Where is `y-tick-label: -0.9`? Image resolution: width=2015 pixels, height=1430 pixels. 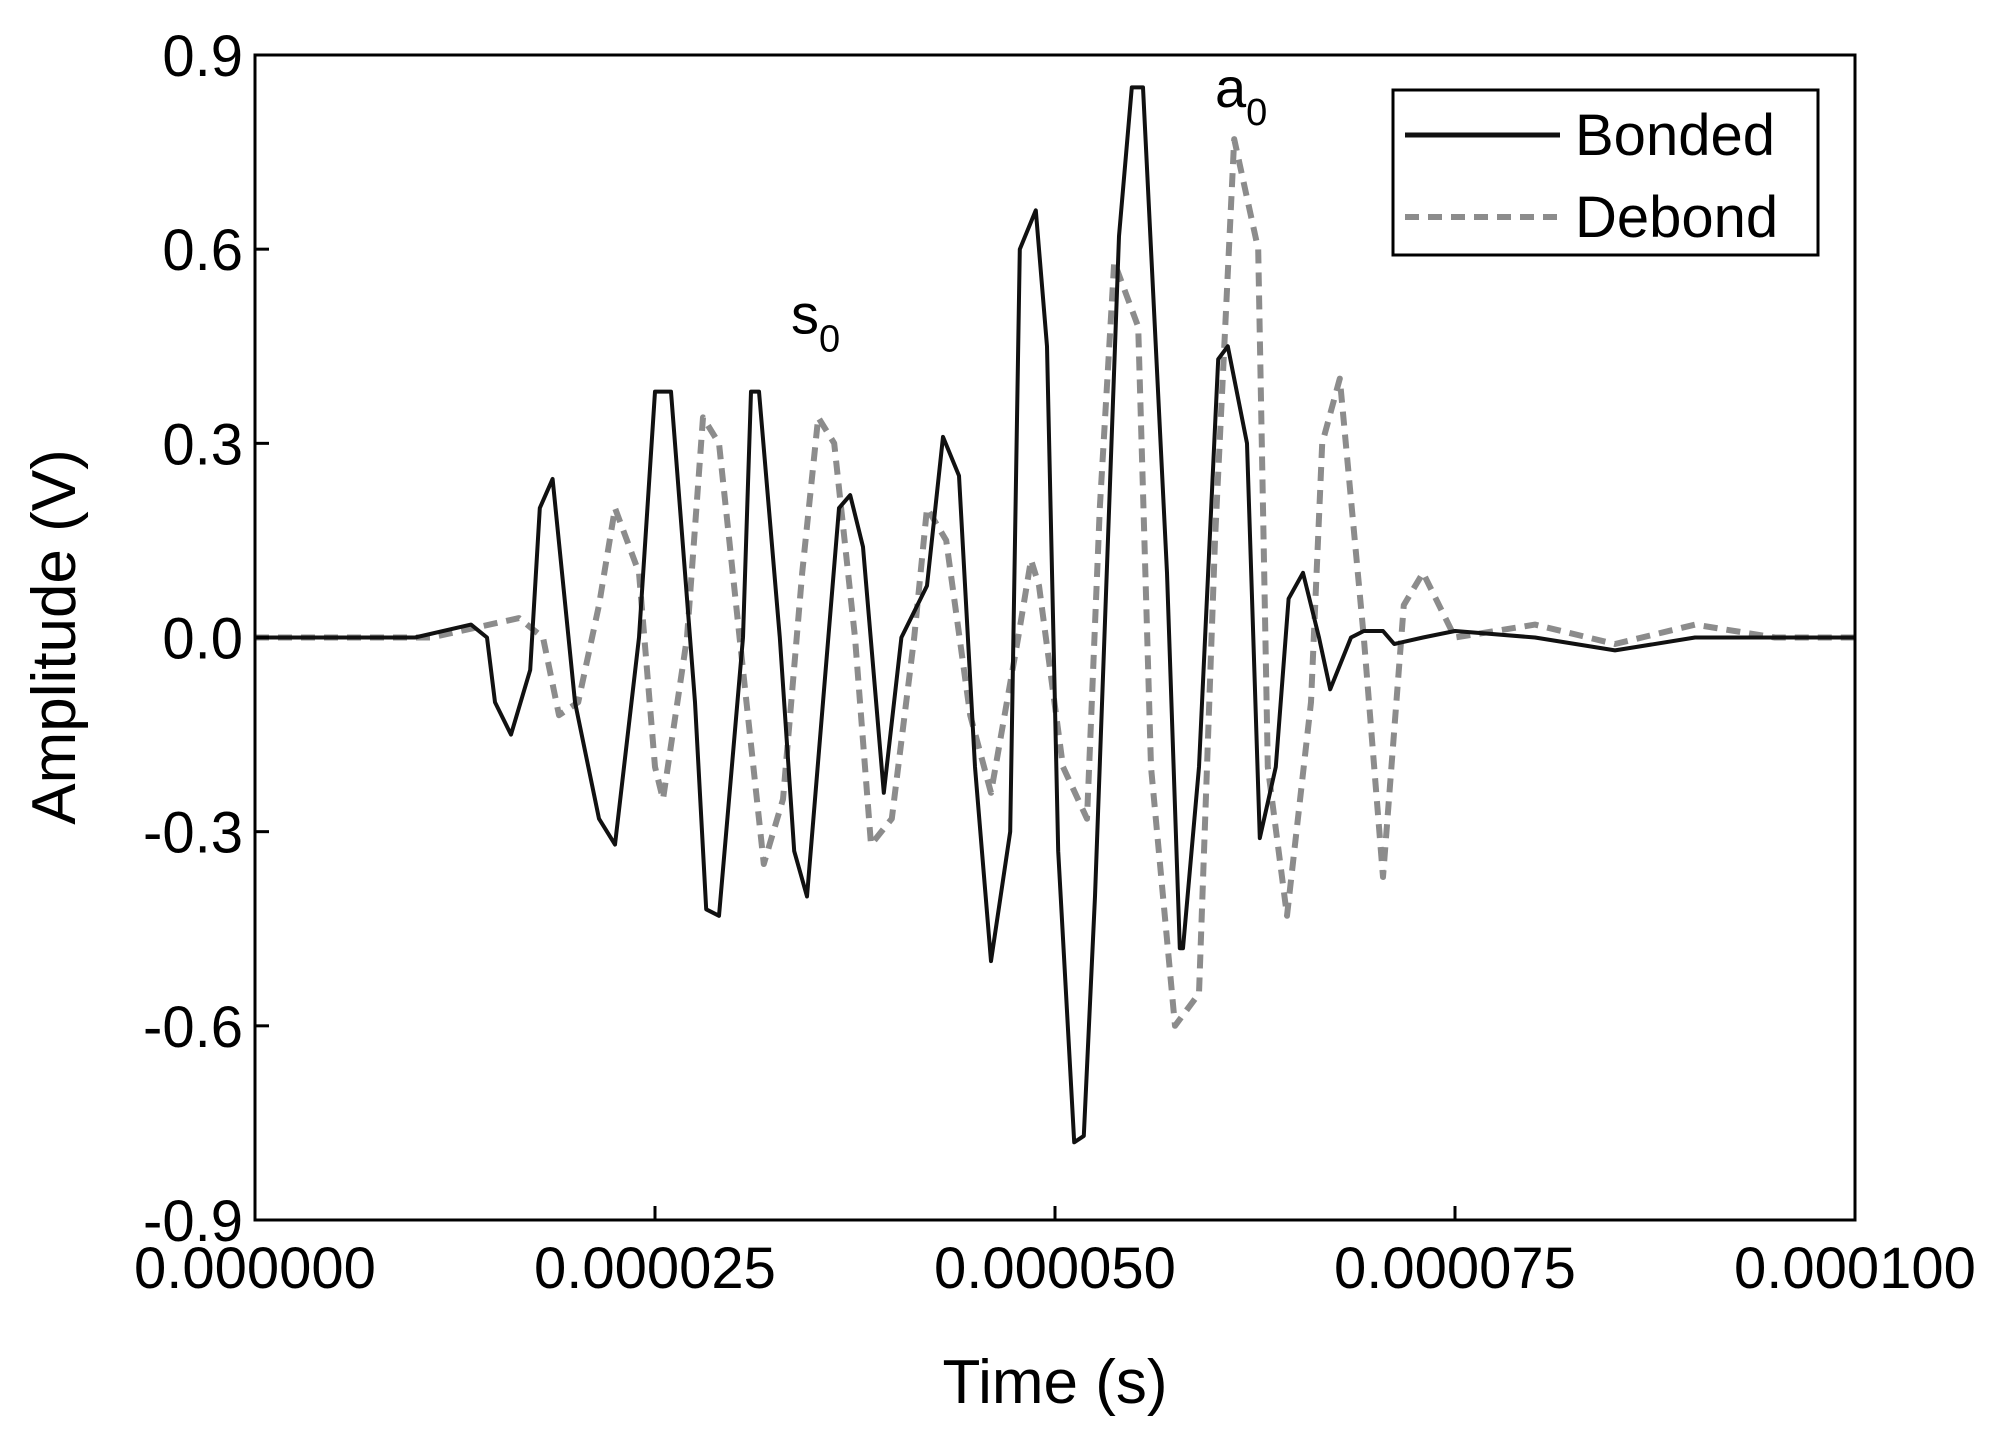 y-tick-label: -0.9 is located at coordinates (193, 1221).